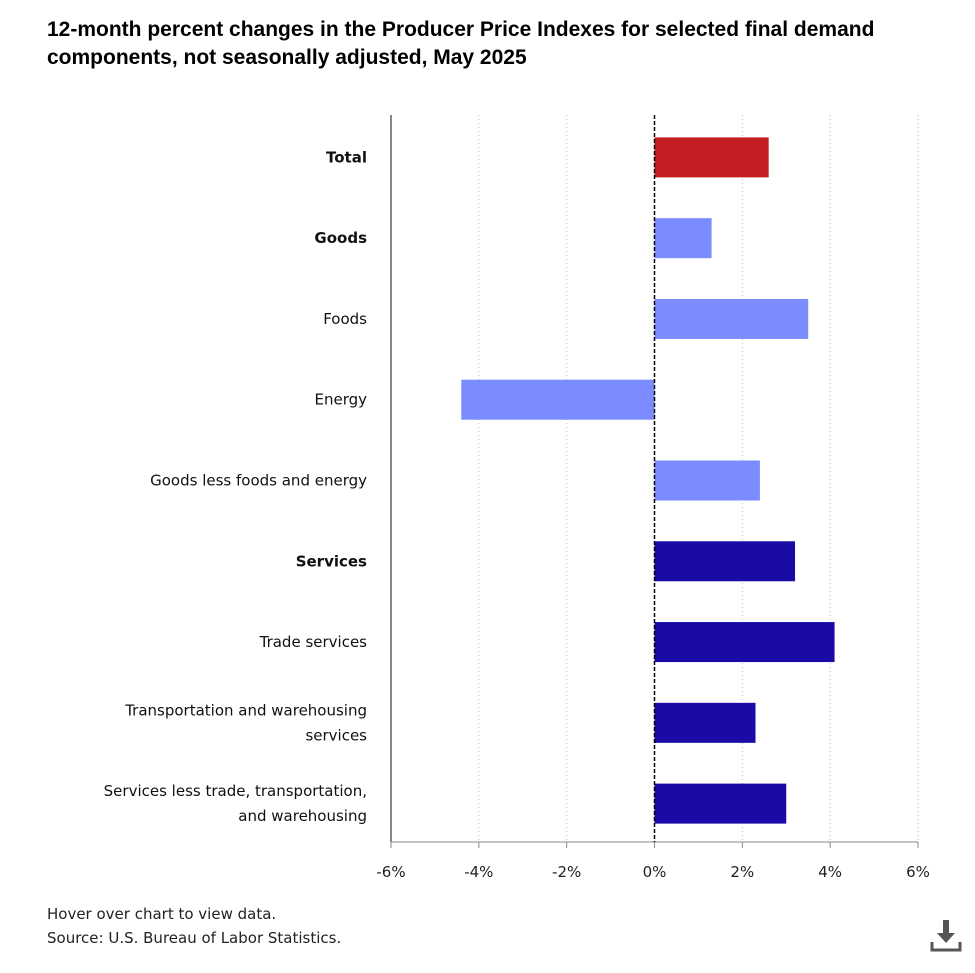  What do you see at coordinates (711, 157) in the screenshot?
I see `bar-total` at bounding box center [711, 157].